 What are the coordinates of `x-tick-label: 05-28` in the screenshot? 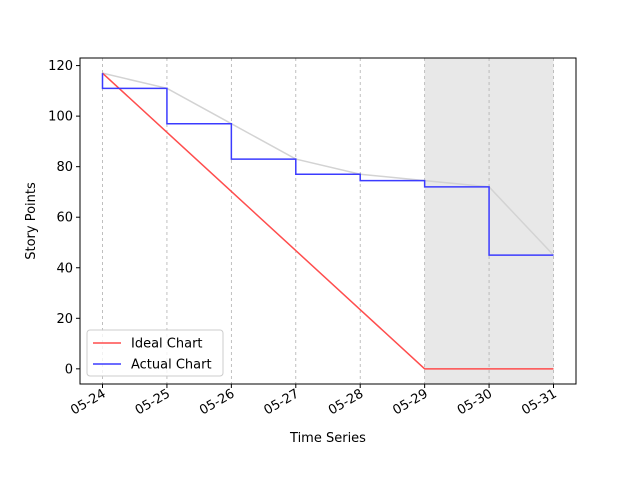 It's located at (346, 402).